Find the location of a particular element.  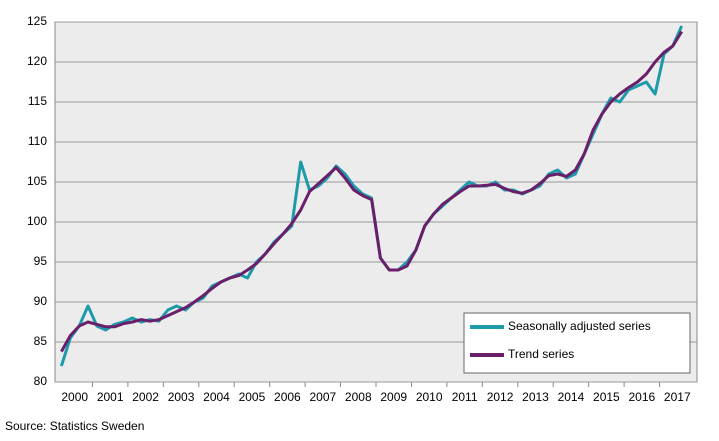

x-tick-label: 2001 is located at coordinates (110, 397).